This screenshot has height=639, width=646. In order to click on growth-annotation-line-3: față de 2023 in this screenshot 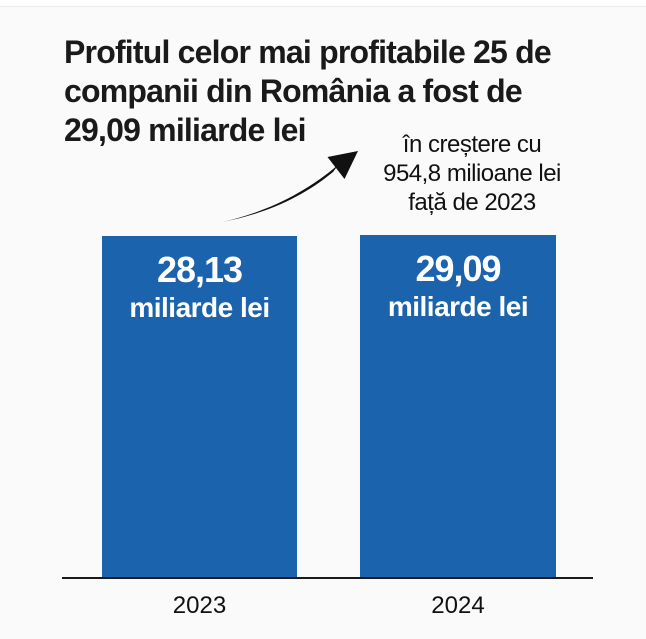, I will do `click(472, 202)`.